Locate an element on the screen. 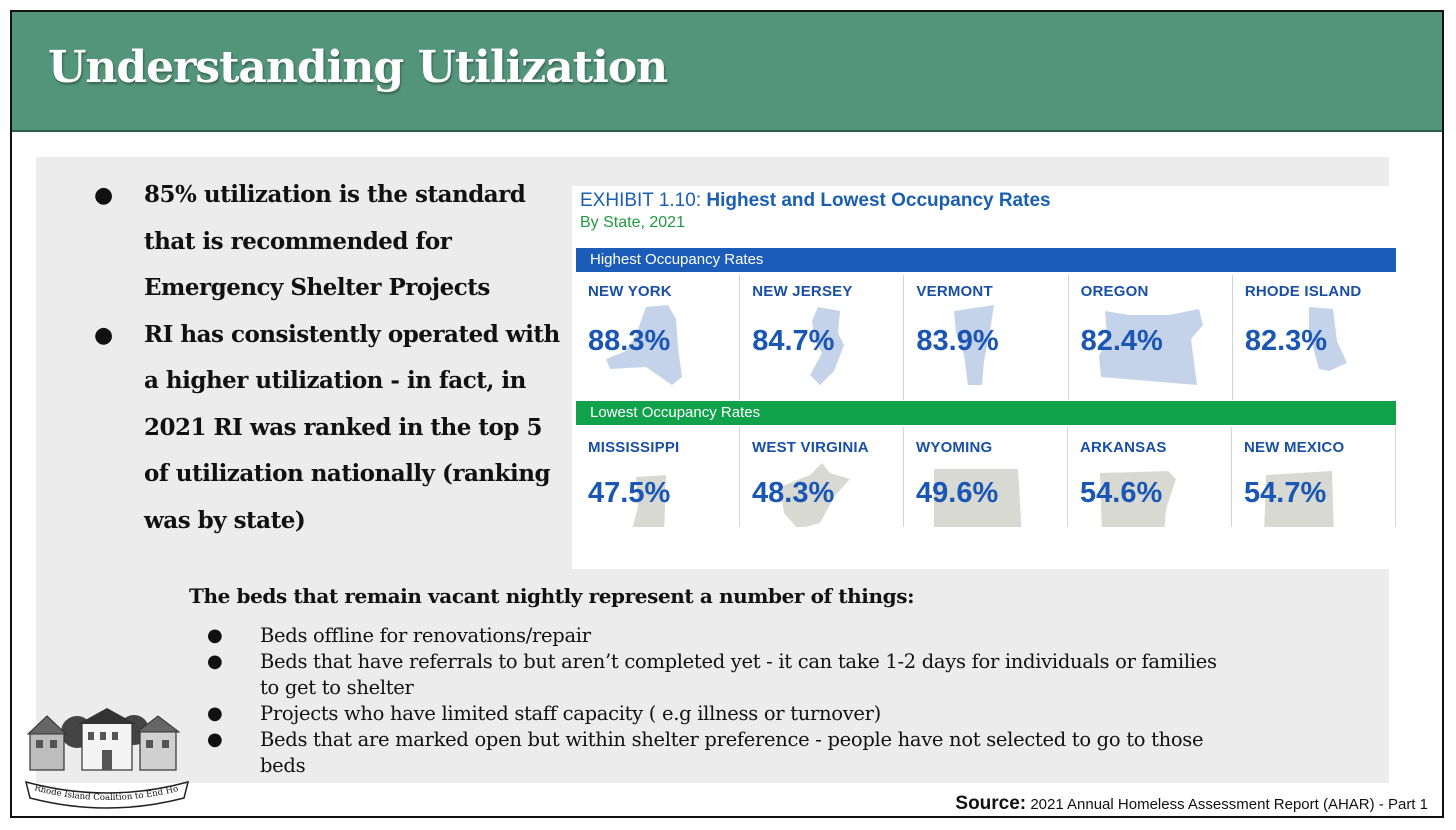 This screenshot has height=830, width=1456. state-cell-vermont: VERMONT 83.9% is located at coordinates (986, 337).